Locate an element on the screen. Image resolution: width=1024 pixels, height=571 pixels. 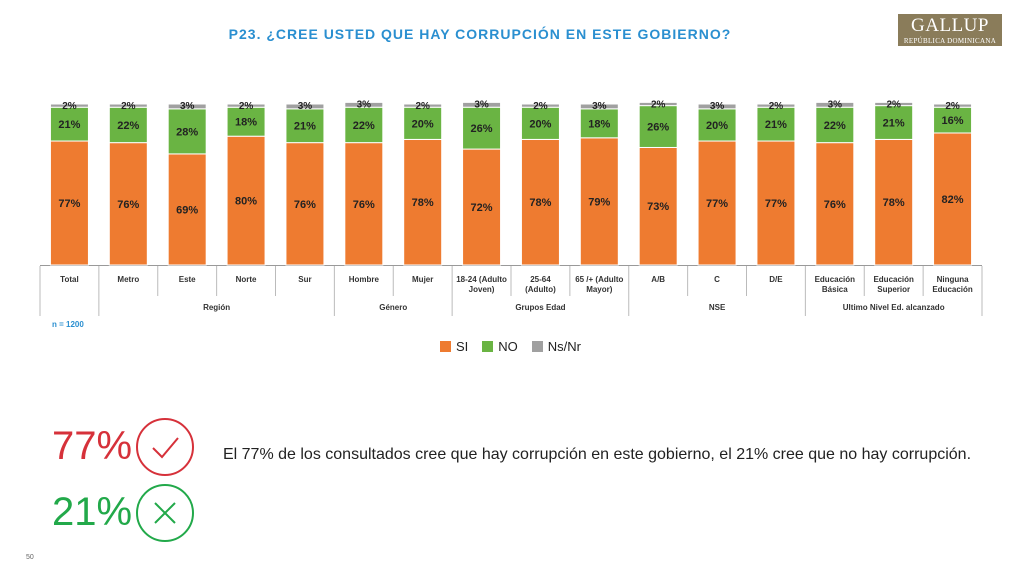
data-label-nsnr-13: 3% is located at coordinates (835, 104).